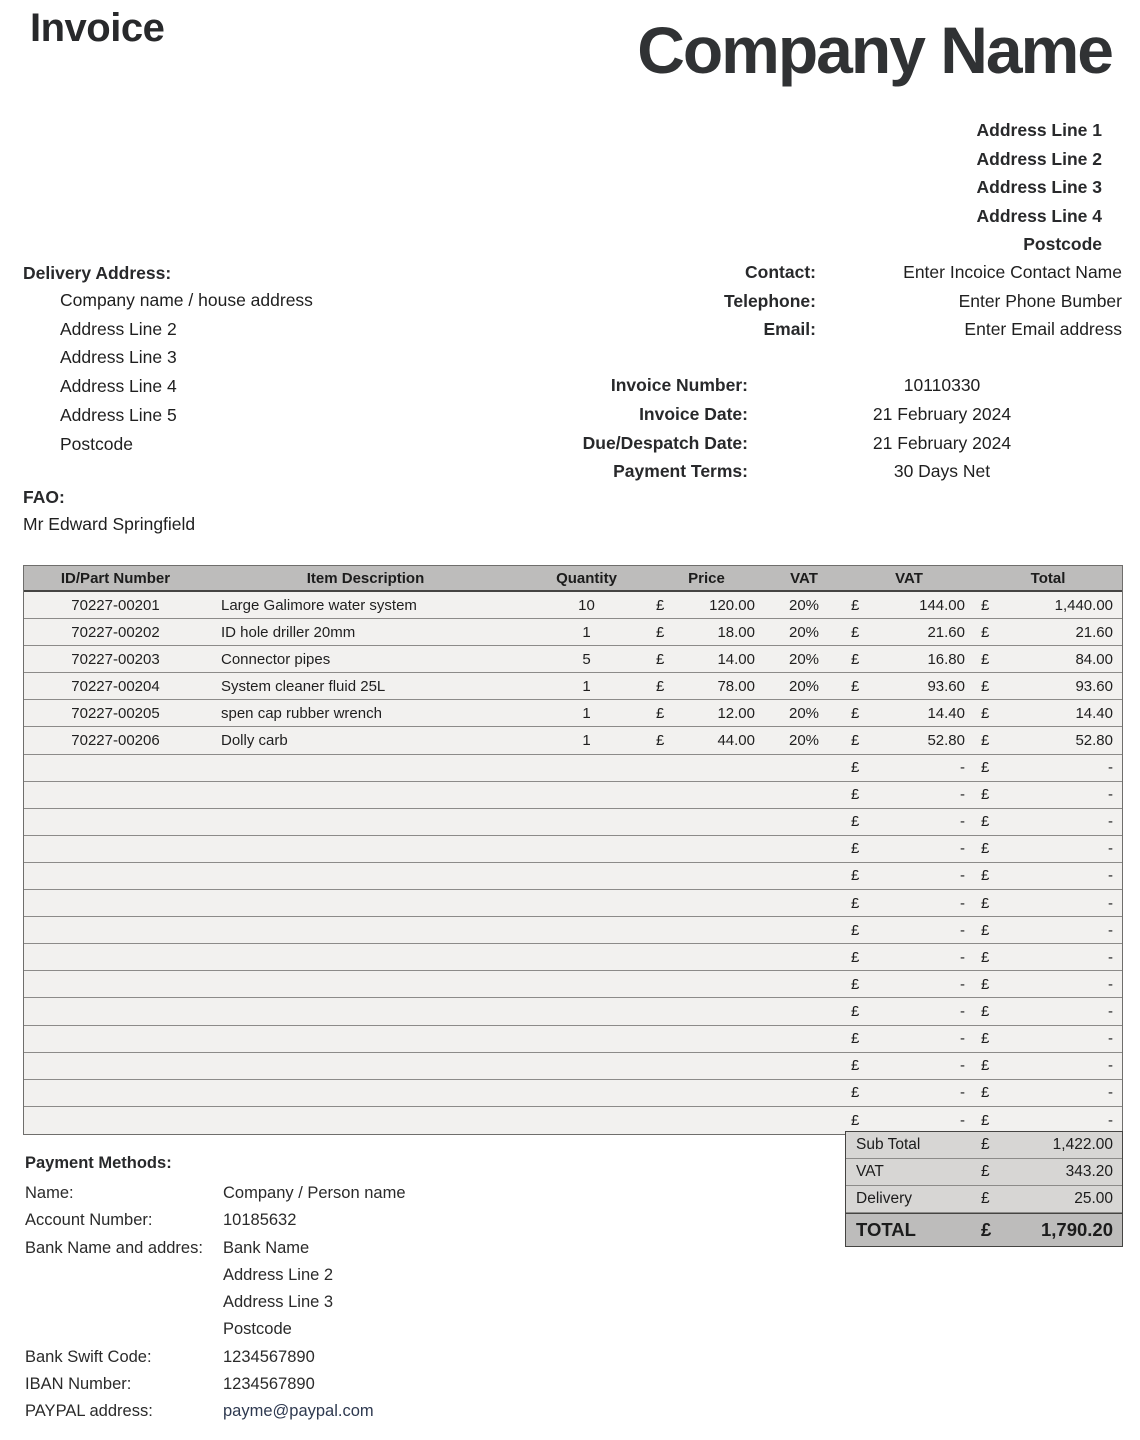  I want to click on header-id-part-number: ID/Part Number, so click(115, 578).